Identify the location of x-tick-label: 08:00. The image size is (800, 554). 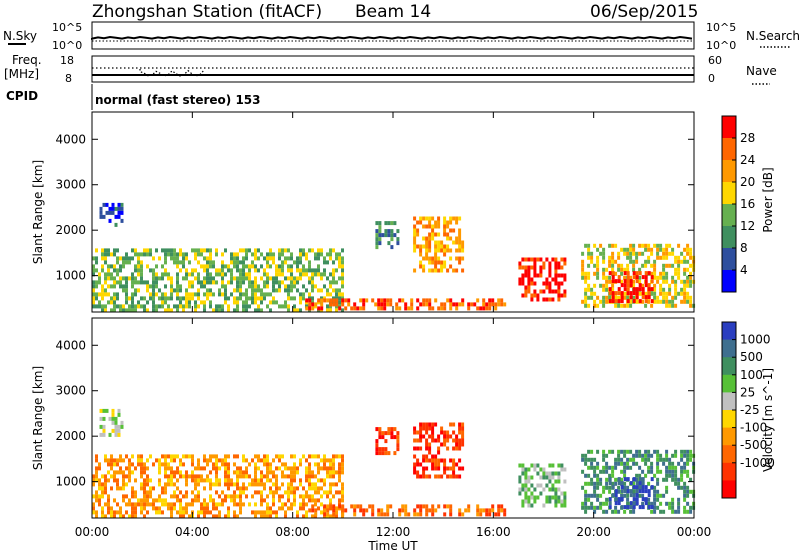
(292, 532).